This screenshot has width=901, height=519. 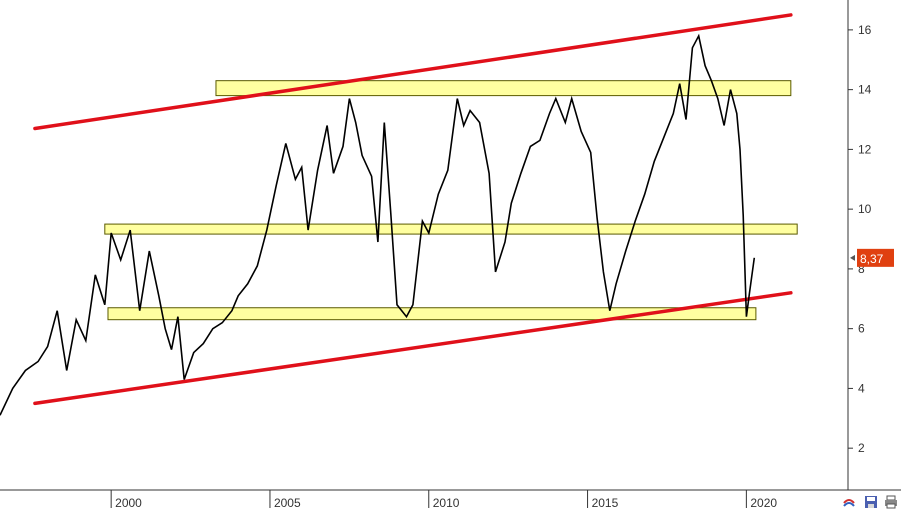 What do you see at coordinates (865, 209) in the screenshot?
I see `y-tick-label: 10` at bounding box center [865, 209].